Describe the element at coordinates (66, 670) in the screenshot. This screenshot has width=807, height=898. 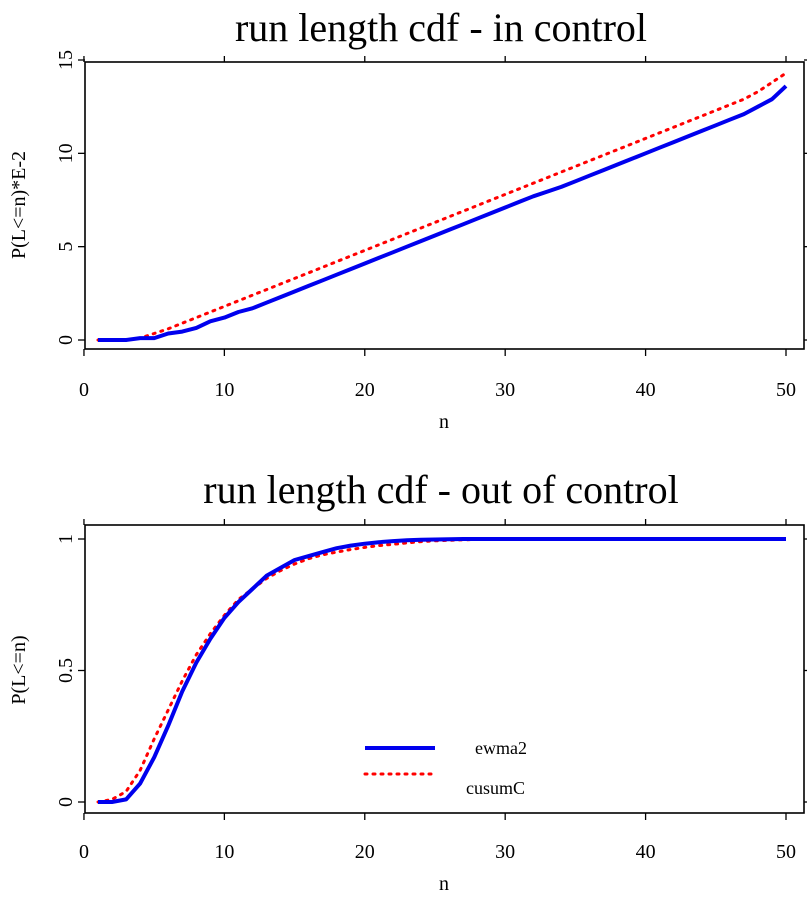
I see `y-tick-label: 0.5` at that location.